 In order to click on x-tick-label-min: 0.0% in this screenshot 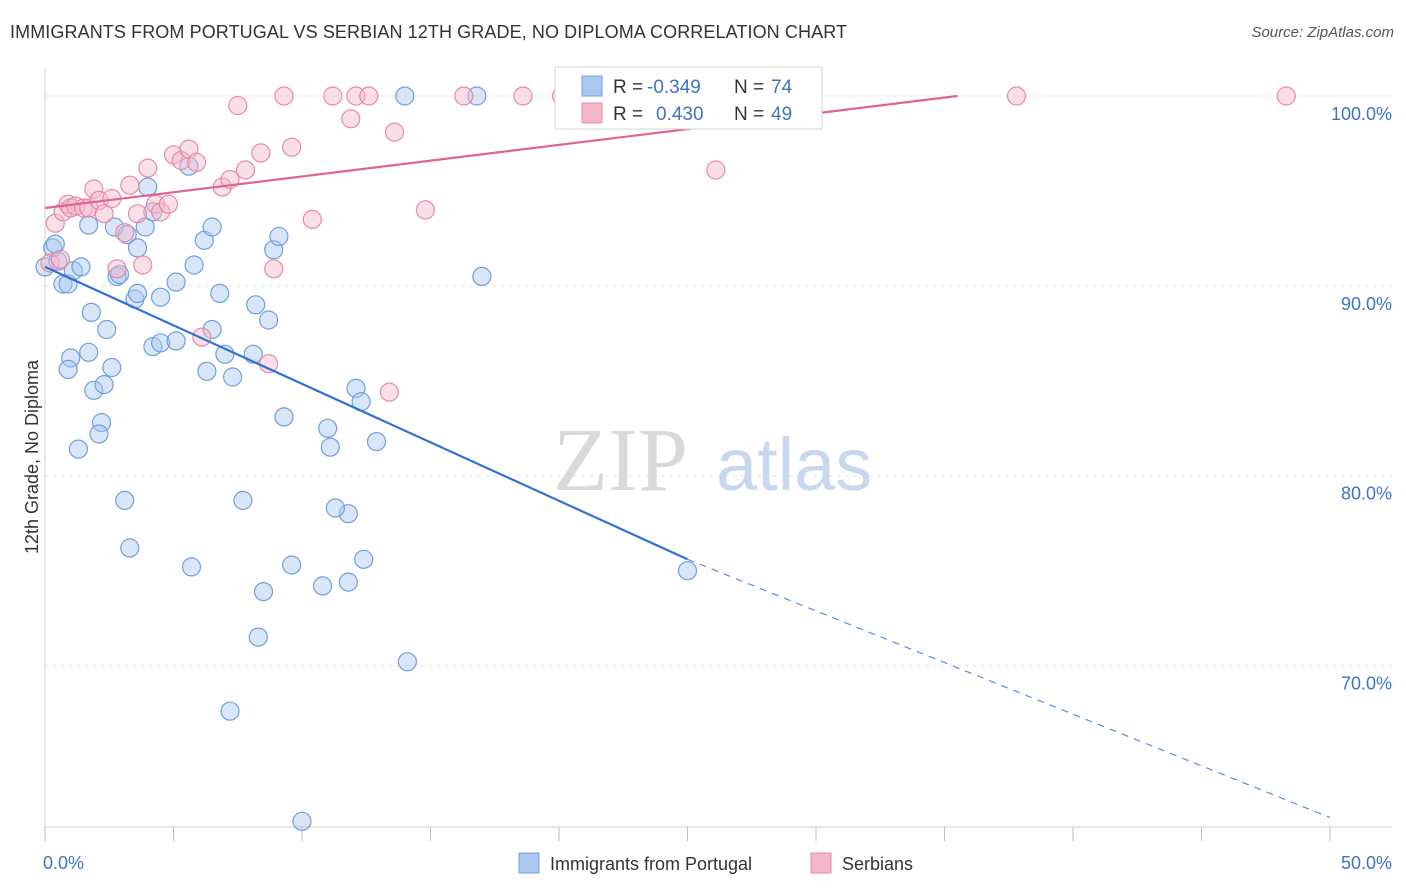, I will do `click(63, 863)`.